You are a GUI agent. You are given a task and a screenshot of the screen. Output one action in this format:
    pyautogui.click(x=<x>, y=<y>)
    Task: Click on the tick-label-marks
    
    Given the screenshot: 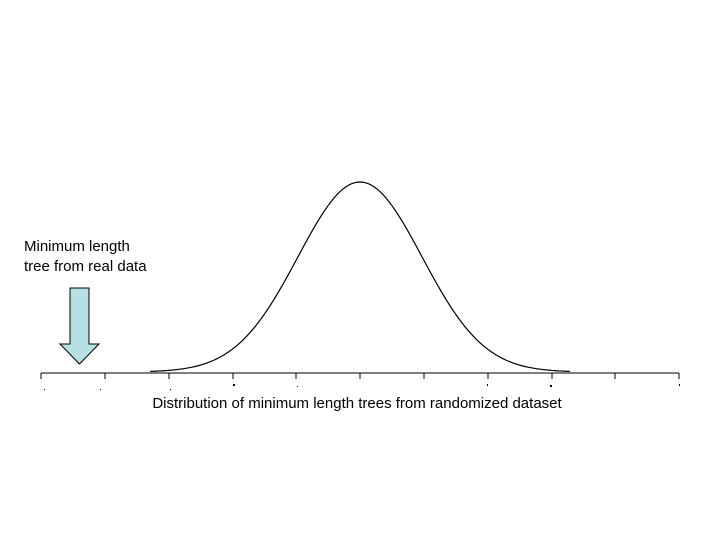 What is the action you would take?
    pyautogui.click(x=362, y=387)
    